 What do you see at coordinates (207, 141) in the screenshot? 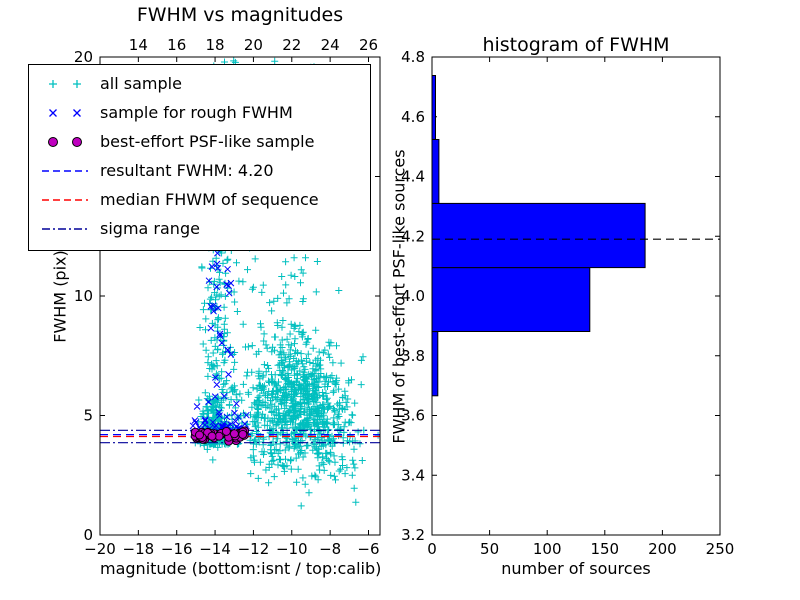
I see `legend-label: best-effort PSF-like sample` at bounding box center [207, 141].